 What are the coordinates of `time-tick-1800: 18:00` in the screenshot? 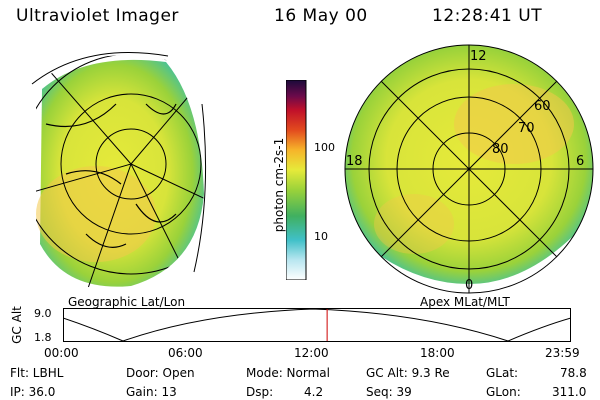 It's located at (437, 353).